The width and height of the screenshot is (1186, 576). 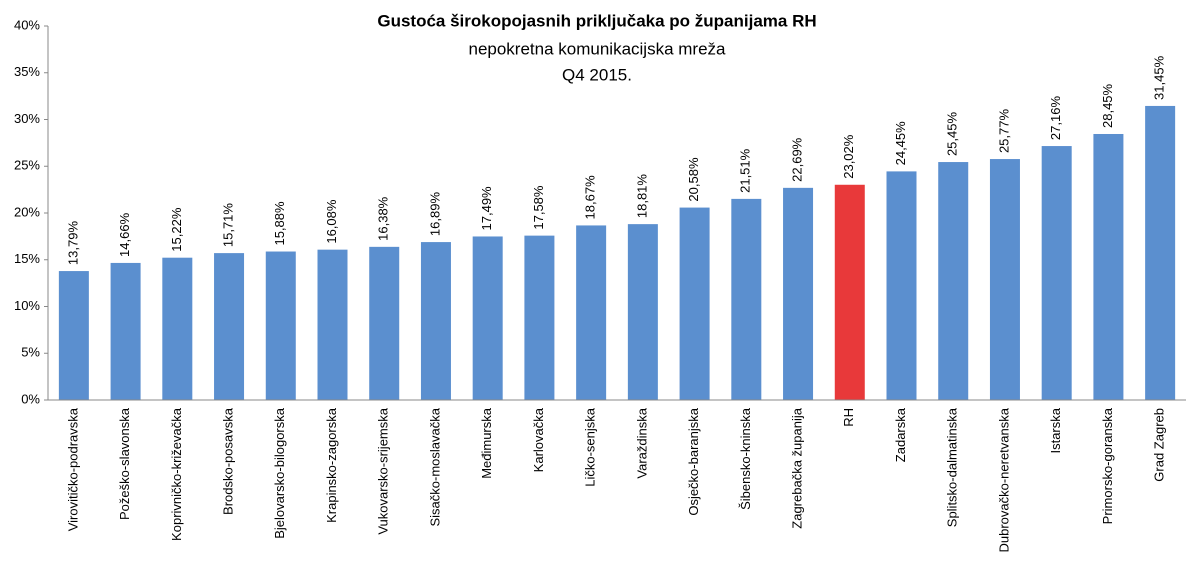 I want to click on chart-subtitle: nepokretna komunikacijska mreža, so click(x=597, y=48).